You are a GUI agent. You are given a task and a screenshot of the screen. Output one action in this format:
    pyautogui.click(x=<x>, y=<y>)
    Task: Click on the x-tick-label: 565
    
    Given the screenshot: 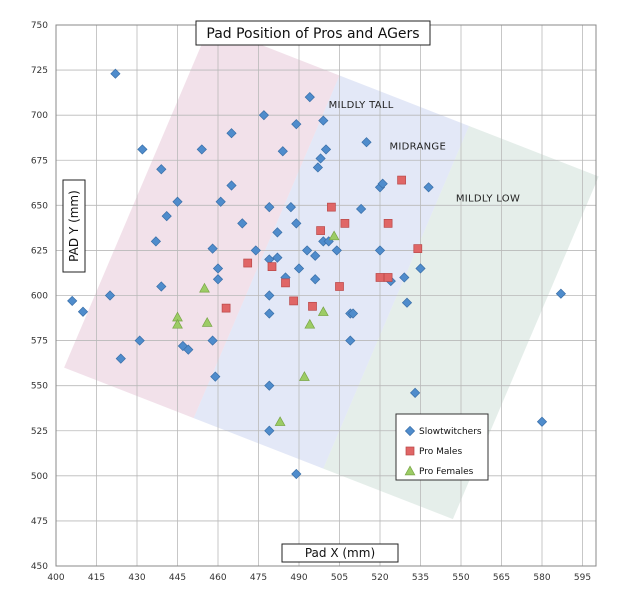 What is the action you would take?
    pyautogui.click(x=501, y=578)
    